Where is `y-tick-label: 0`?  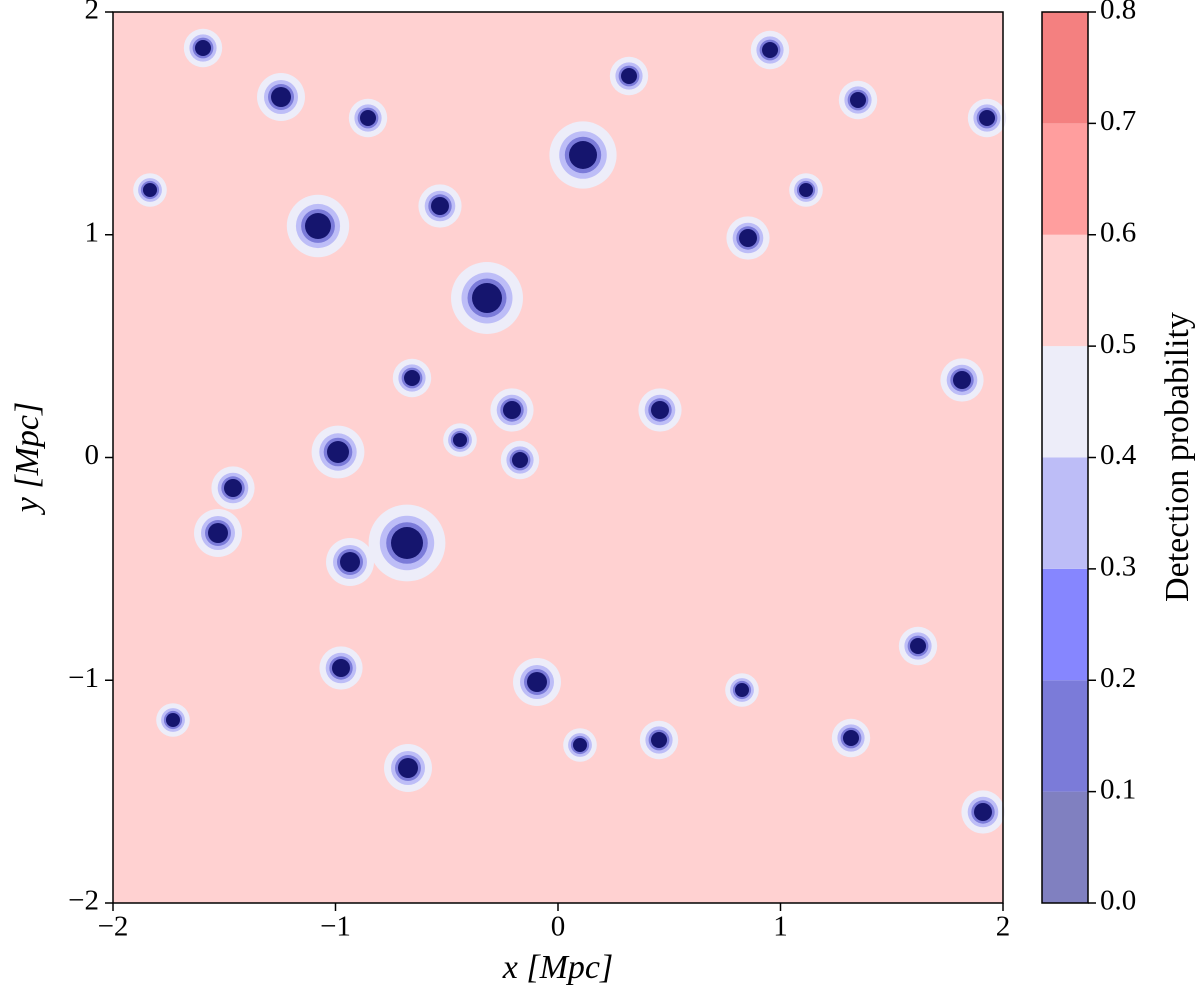
y-tick-label: 0 is located at coordinates (92, 455).